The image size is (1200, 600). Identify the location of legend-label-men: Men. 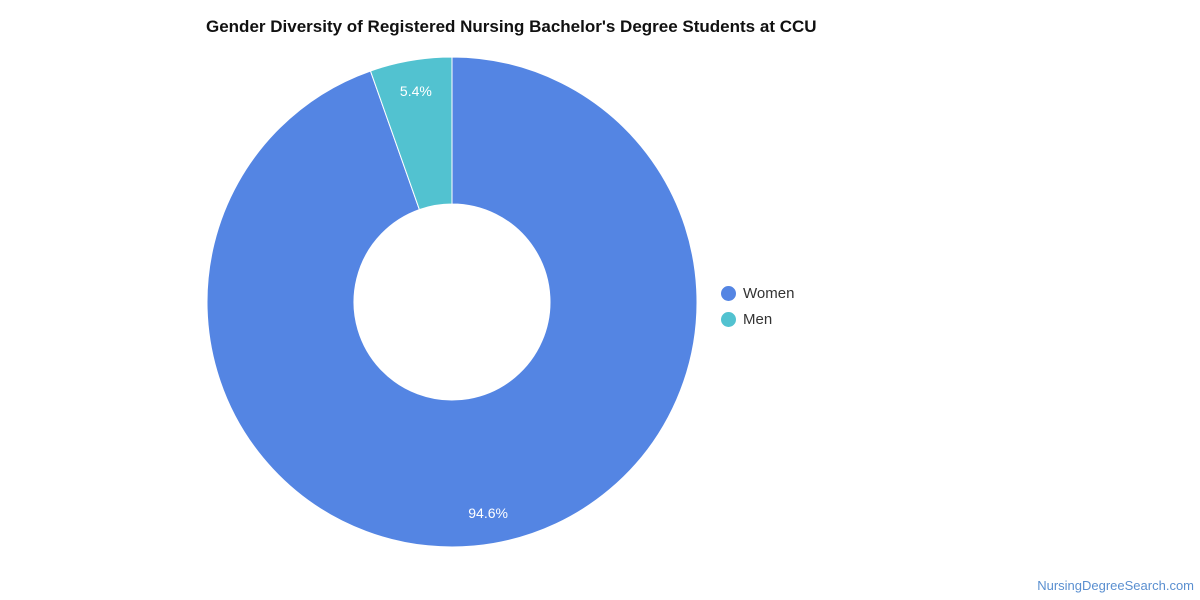
(758, 319).